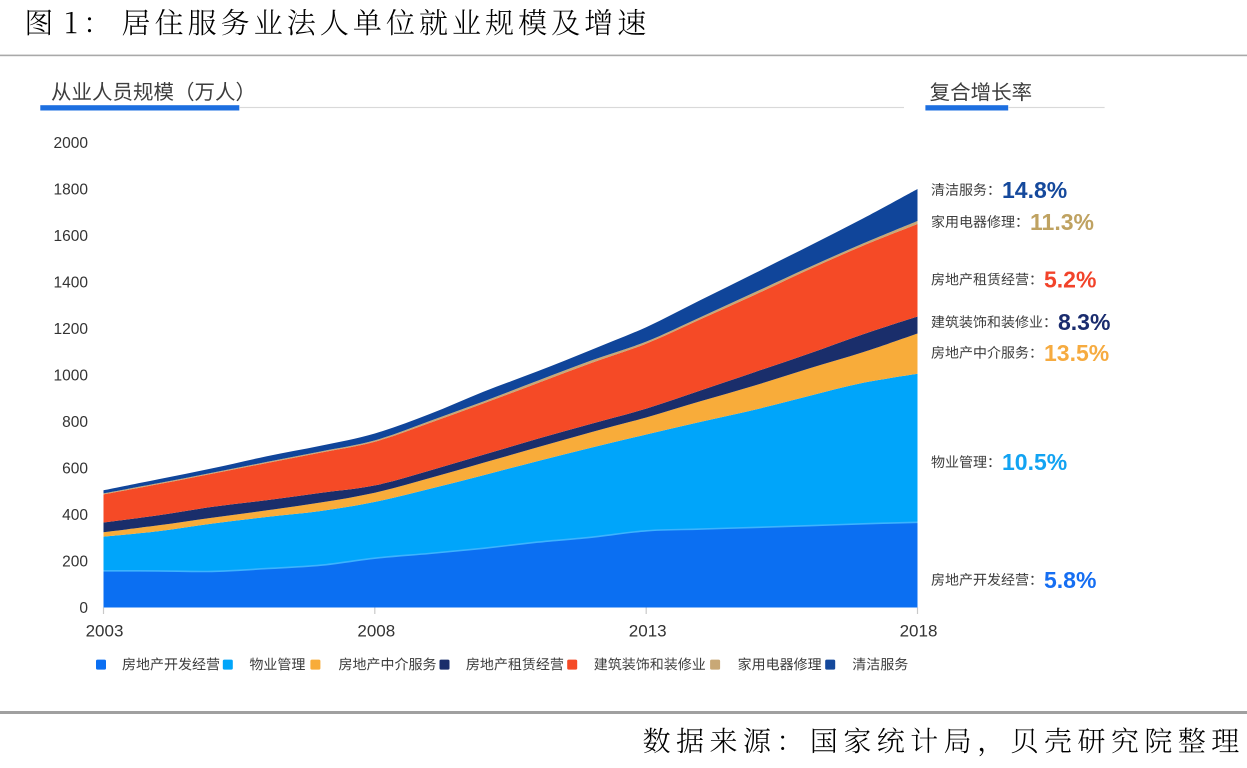 This screenshot has height=768, width=1247. I want to click on svg-text: 1200, so click(71, 329).